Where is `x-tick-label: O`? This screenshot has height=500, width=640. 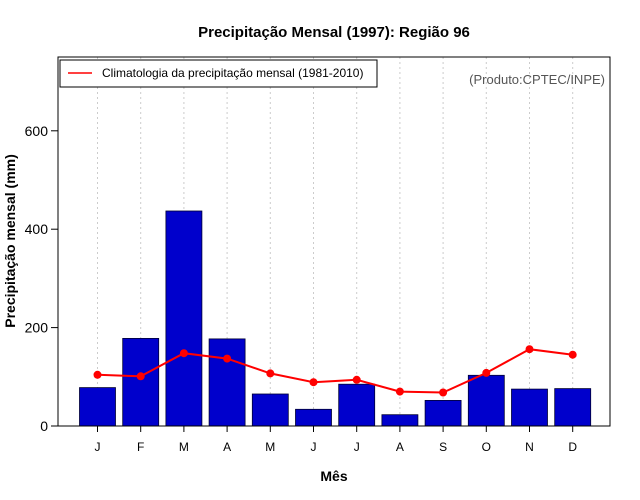 x-tick-label: O is located at coordinates (486, 447).